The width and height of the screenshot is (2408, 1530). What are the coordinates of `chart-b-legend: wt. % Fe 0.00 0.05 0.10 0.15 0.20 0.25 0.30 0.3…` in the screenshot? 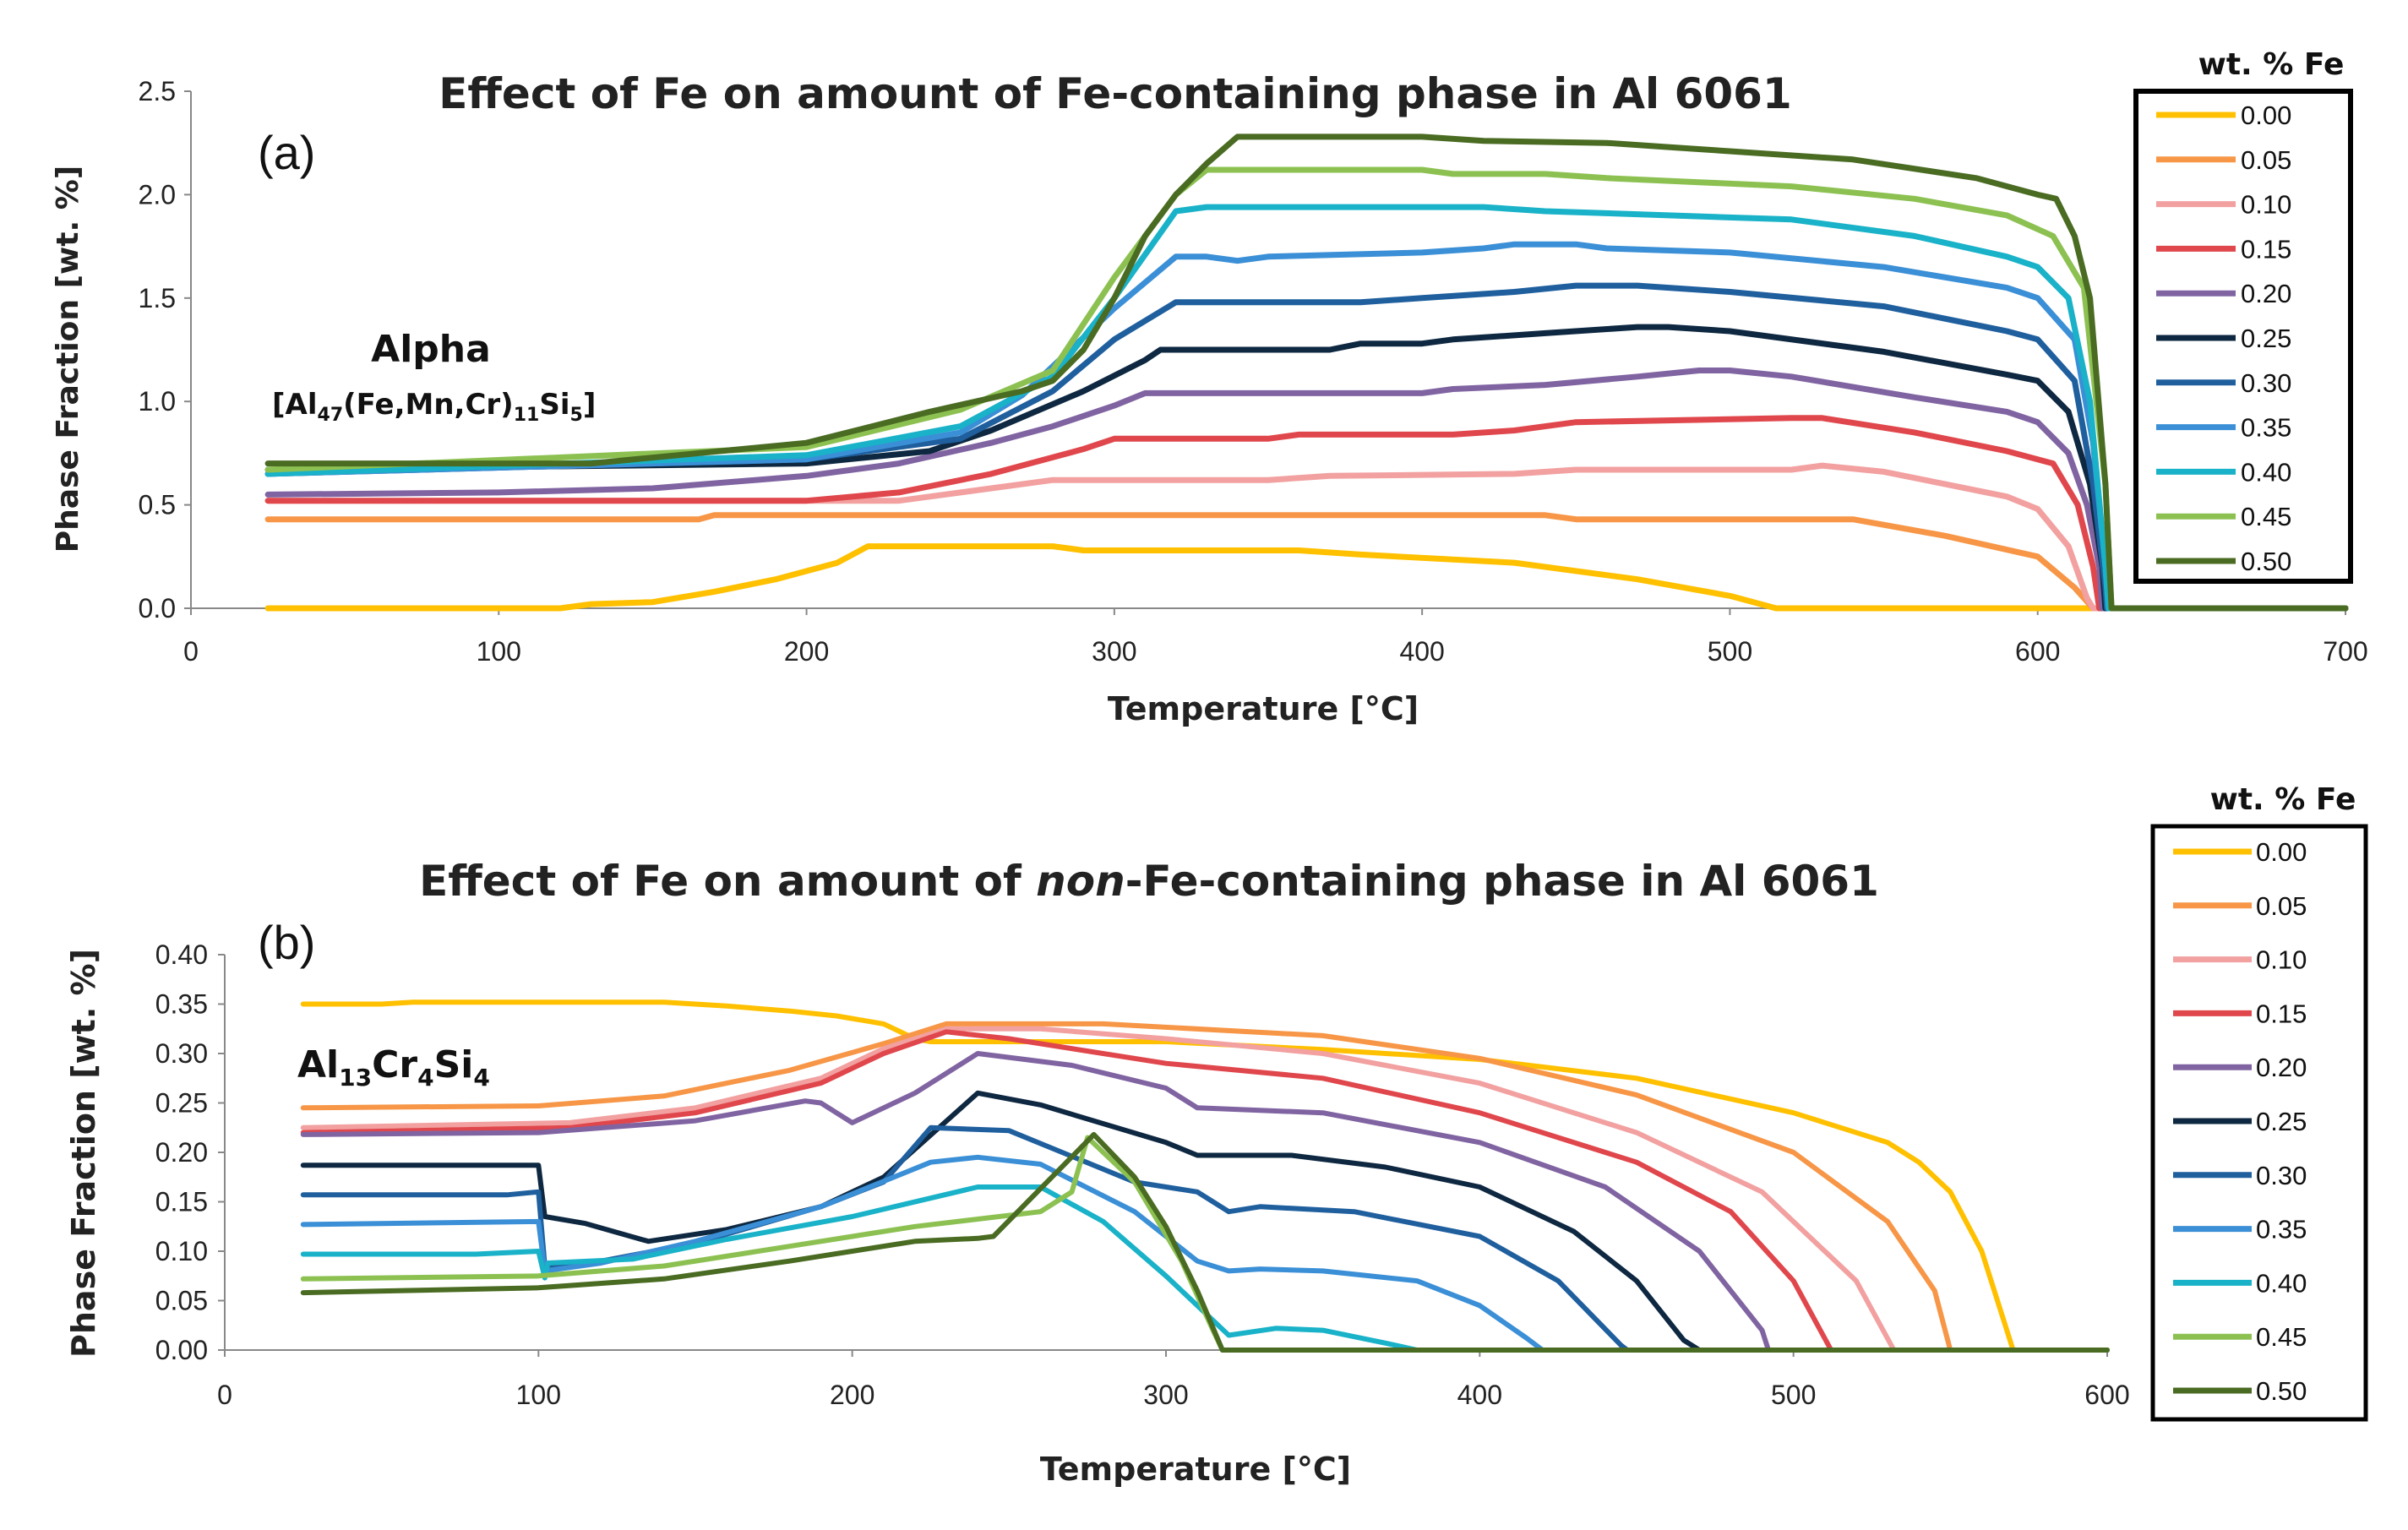 It's located at (2259, 1102).